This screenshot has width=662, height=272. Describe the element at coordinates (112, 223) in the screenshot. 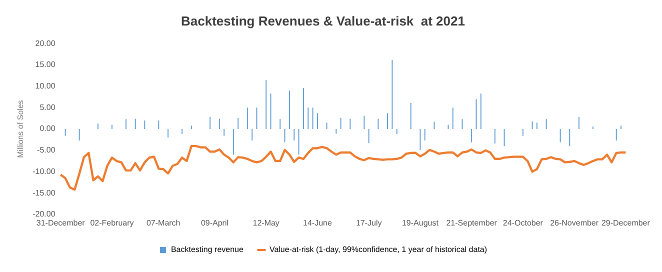

I see `x-tick-label: 02-February` at that location.